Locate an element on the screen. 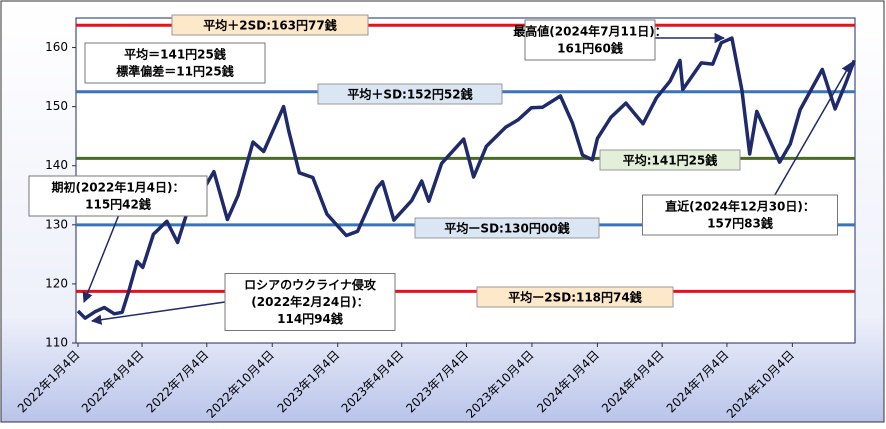 This screenshot has width=886, height=429. reference-label: 平均:141円25銭 is located at coordinates (670, 160).